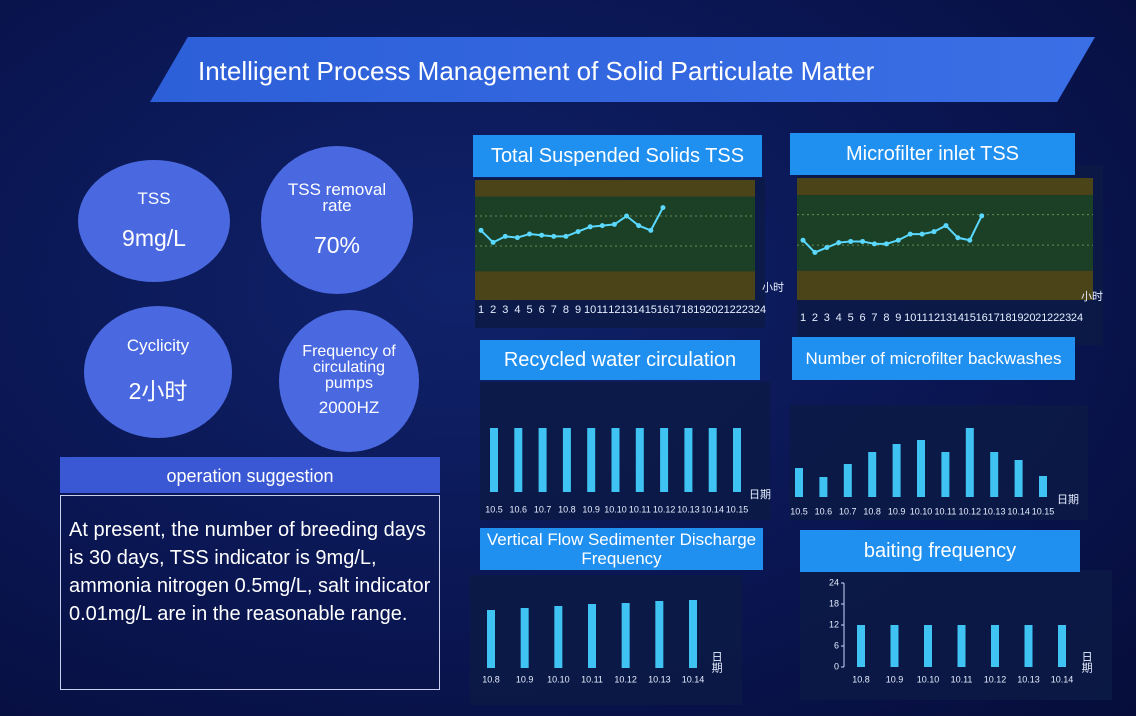 This screenshot has height=716, width=1136. Describe the element at coordinates (349, 407) in the screenshot. I see `metric-value: 2000HZ` at that location.